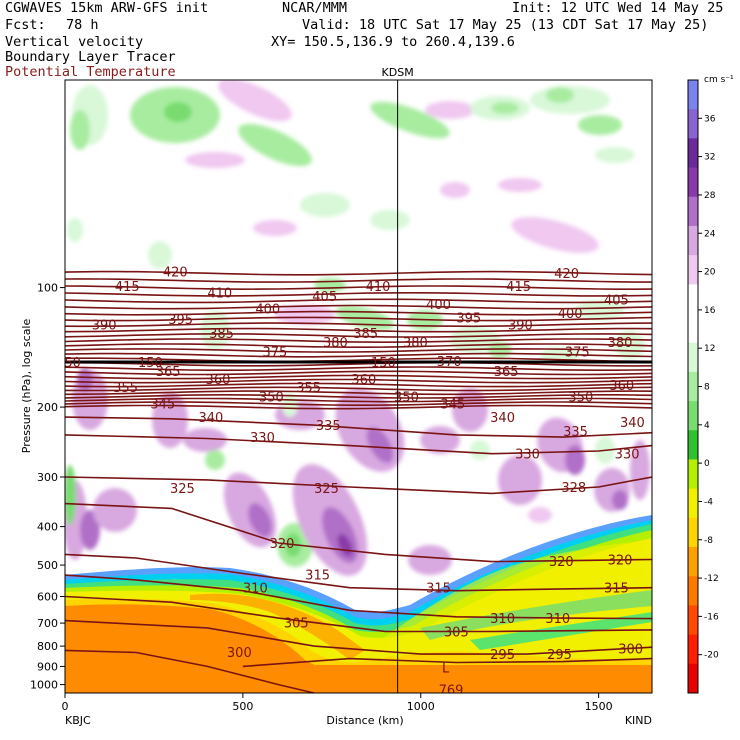 The image size is (740, 740). I want to click on y-tick-label: 300, so click(47, 477).